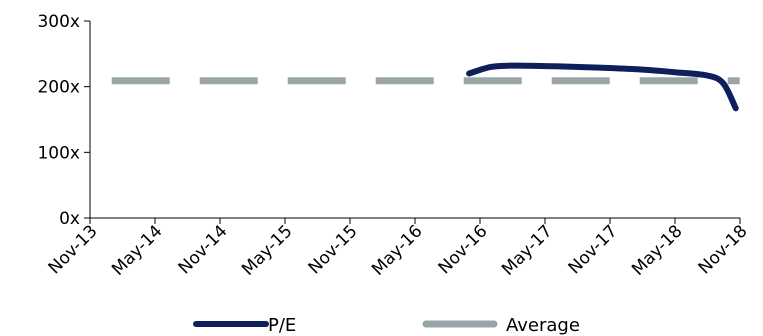 The height and width of the screenshot is (336, 763). Describe the element at coordinates (543, 325) in the screenshot. I see `legend-label-average: Average` at that location.